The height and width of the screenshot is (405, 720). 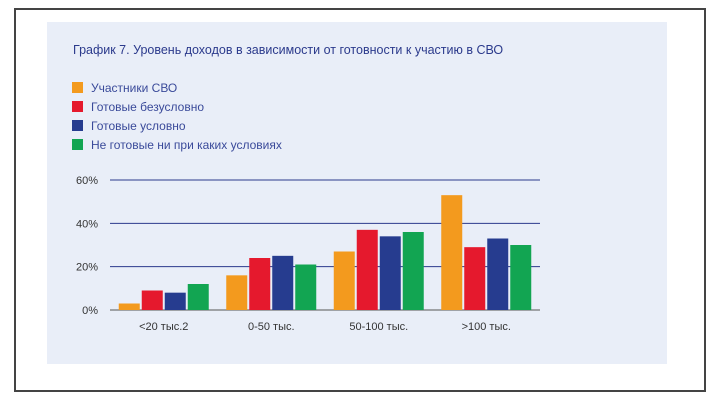 I want to click on x-tick-label: >100 тыс., so click(x=486, y=327).